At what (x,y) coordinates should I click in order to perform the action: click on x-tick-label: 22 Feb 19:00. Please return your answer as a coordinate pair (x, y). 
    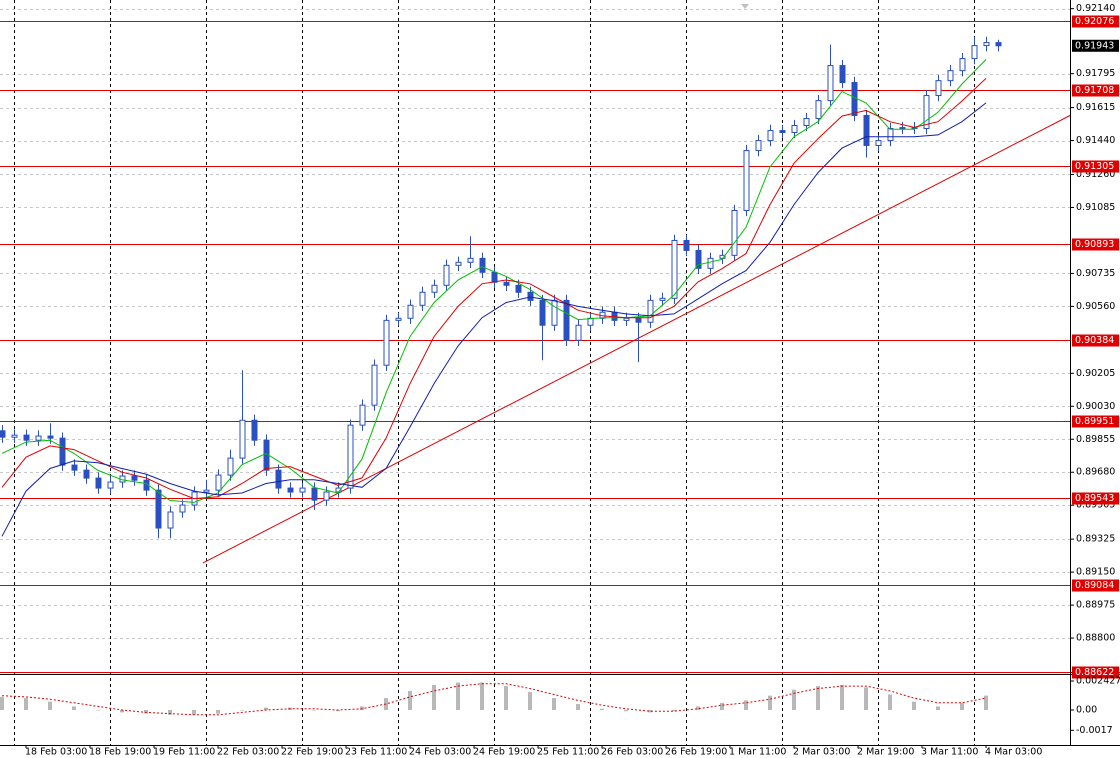
    Looking at the image, I should click on (312, 752).